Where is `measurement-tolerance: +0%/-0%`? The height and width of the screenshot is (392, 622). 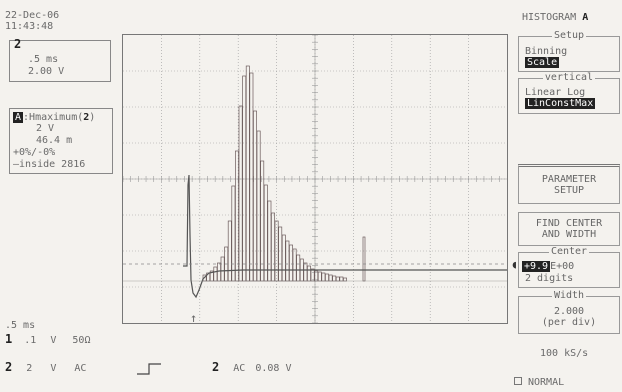
measurement-tolerance: +0%/-0% is located at coordinates (34, 152).